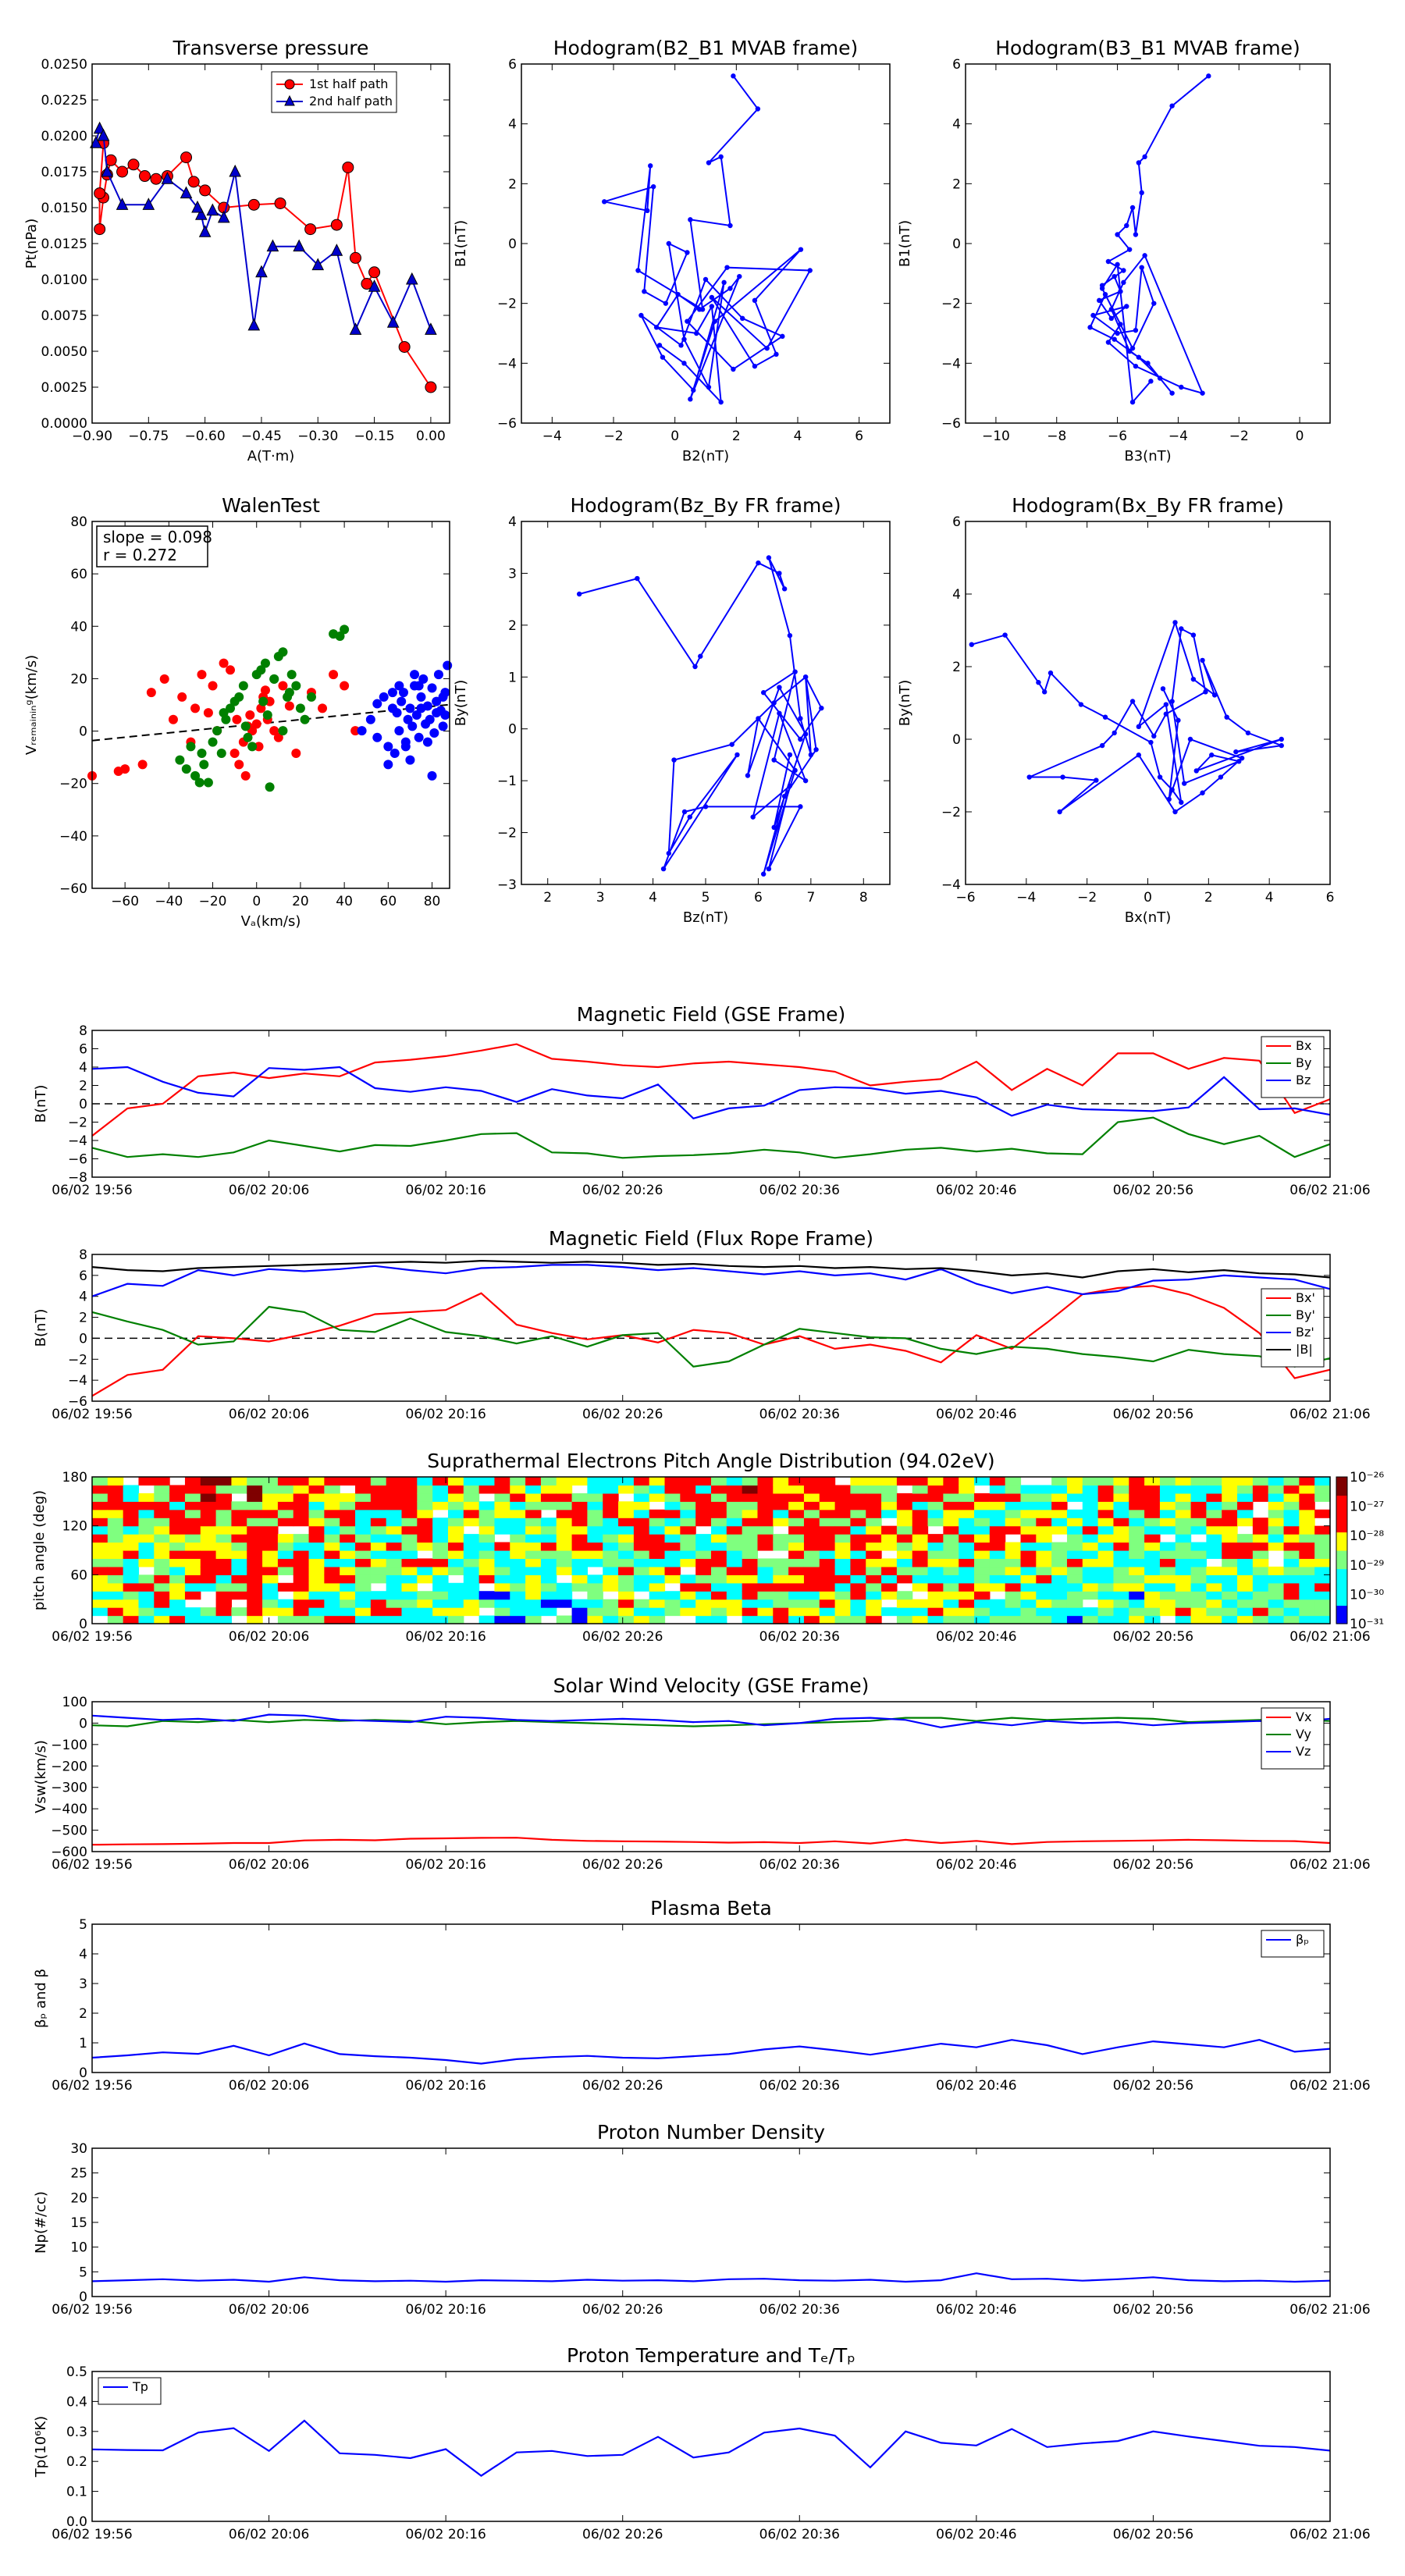 Image resolution: width=1405 pixels, height=2576 pixels. I want to click on x-tick-label: 0, so click(256, 901).